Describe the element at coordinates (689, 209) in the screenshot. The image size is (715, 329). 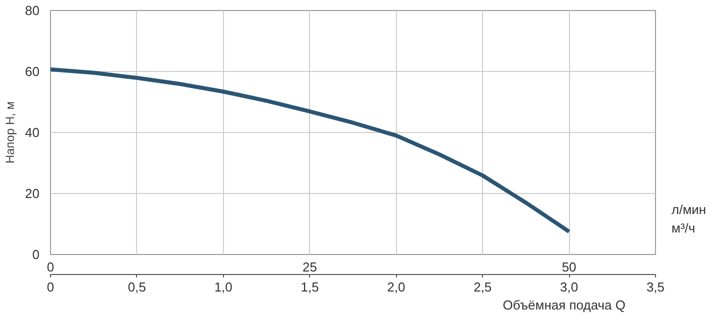
I see `x2-axis-title: л/мин` at that location.